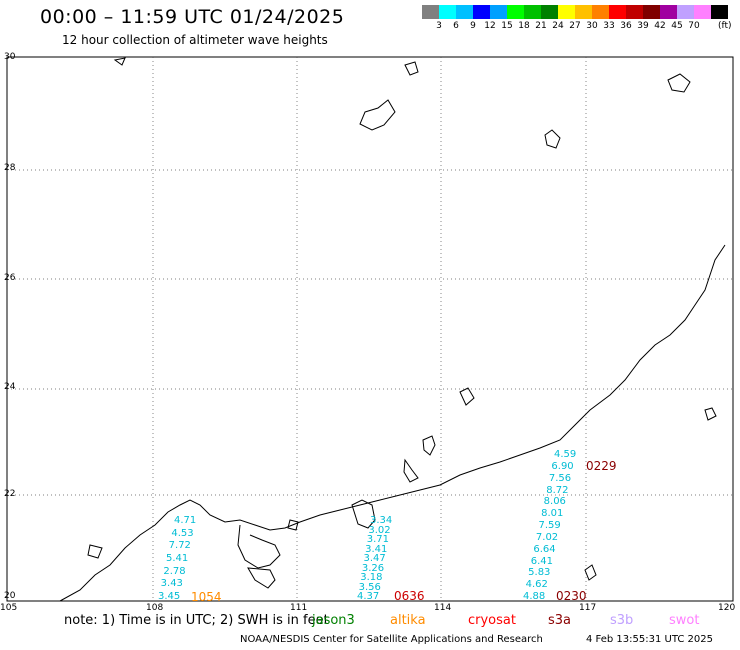  I want to click on lat-label-22: 22, so click(10, 494).